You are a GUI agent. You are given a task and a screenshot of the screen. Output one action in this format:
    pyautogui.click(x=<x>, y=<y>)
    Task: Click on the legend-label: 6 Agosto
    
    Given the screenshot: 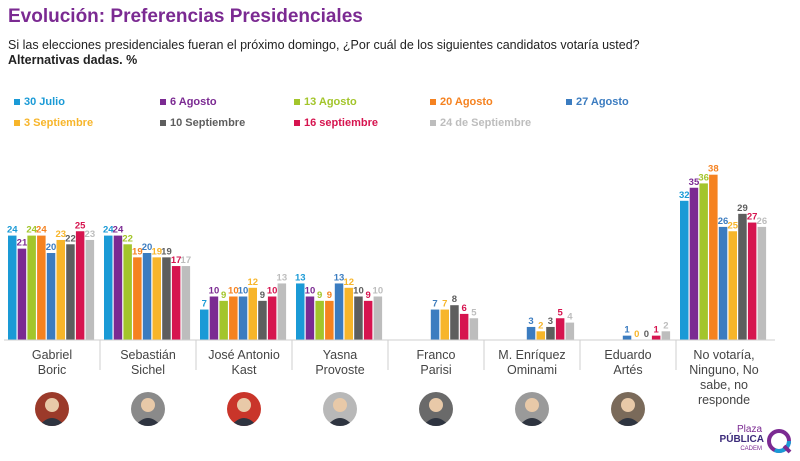 What is the action you would take?
    pyautogui.click(x=193, y=102)
    